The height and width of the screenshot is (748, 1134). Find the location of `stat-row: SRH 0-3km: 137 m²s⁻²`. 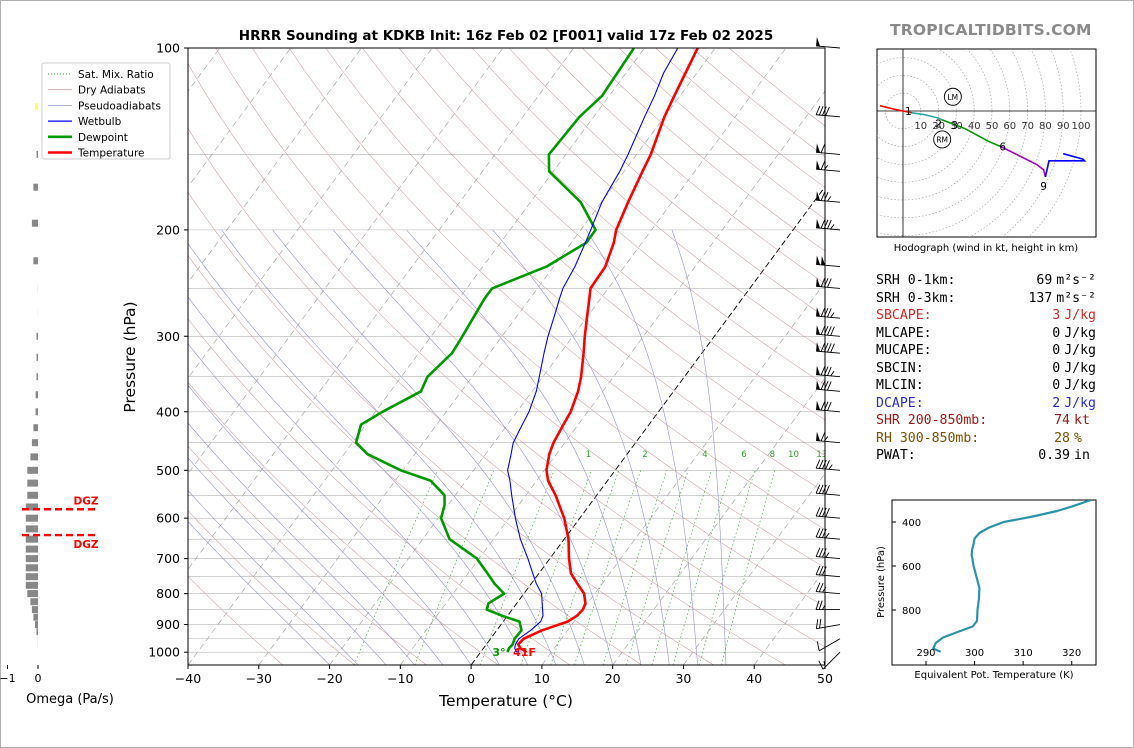

stat-row: SRH 0-3km: 137 m²s⁻² is located at coordinates (986, 299).